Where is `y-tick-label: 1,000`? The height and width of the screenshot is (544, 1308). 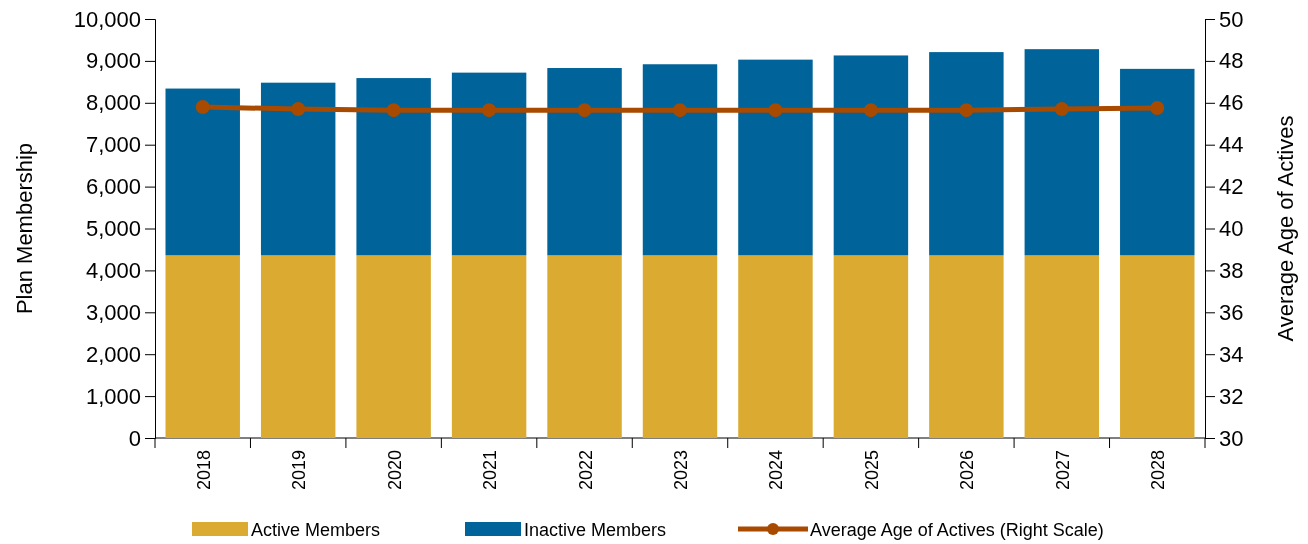 y-tick-label: 1,000 is located at coordinates (113, 396).